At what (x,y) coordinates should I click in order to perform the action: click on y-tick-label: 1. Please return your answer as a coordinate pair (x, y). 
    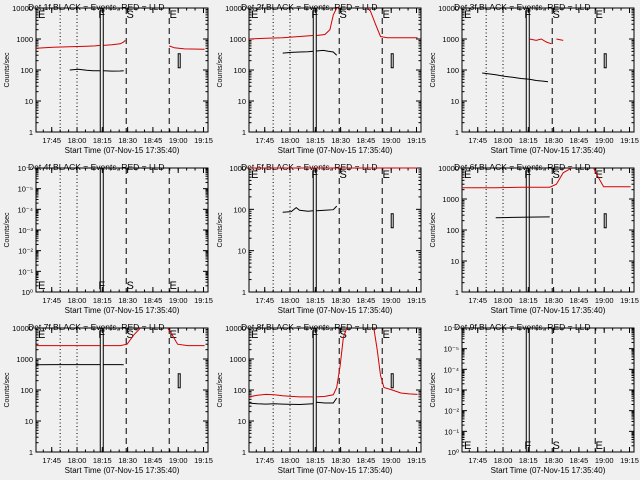
    Looking at the image, I should click on (244, 452).